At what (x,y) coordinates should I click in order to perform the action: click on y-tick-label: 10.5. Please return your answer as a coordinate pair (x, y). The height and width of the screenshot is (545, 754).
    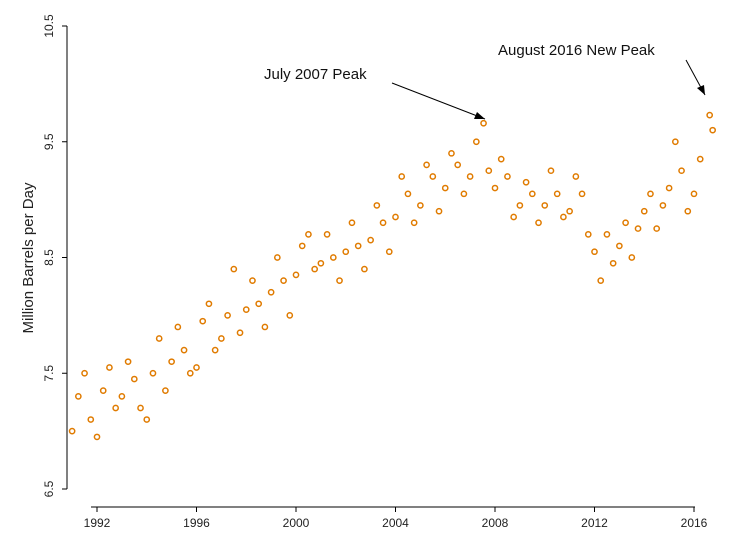
    Looking at the image, I should click on (49, 26).